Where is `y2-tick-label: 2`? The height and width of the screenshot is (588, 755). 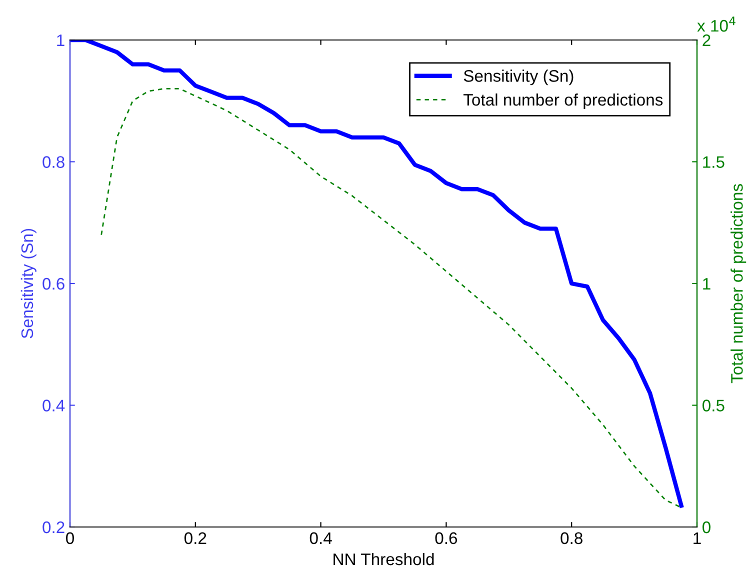 y2-tick-label: 2 is located at coordinates (706, 40).